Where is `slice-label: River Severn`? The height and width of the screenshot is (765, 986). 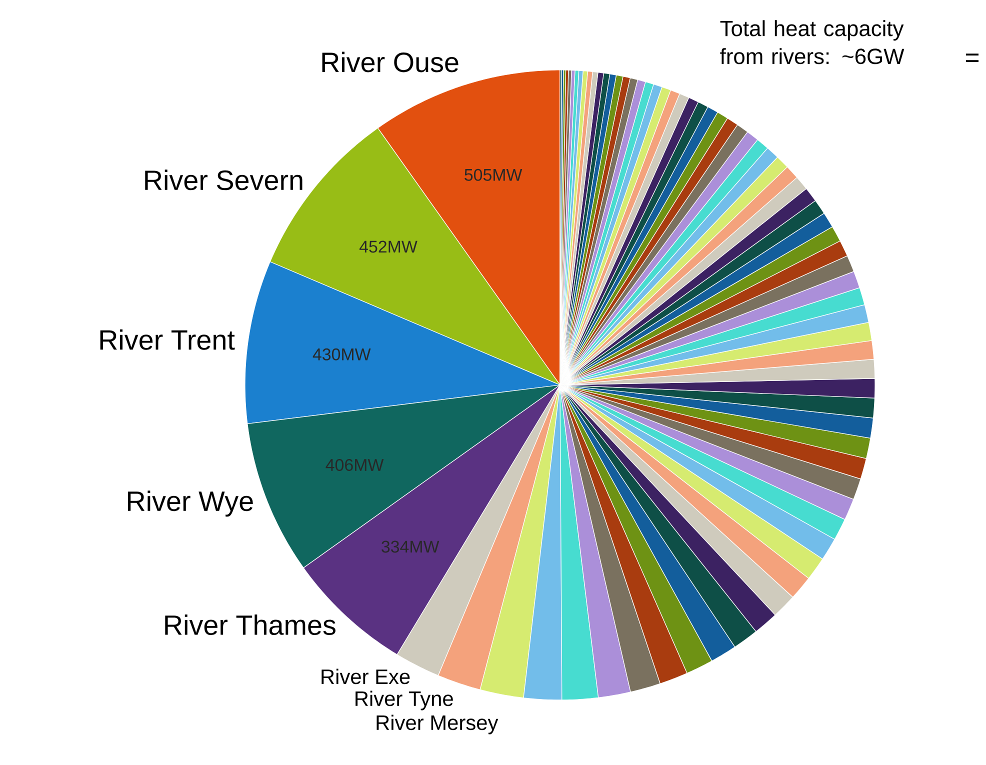
slice-label: River Severn is located at coordinates (223, 180).